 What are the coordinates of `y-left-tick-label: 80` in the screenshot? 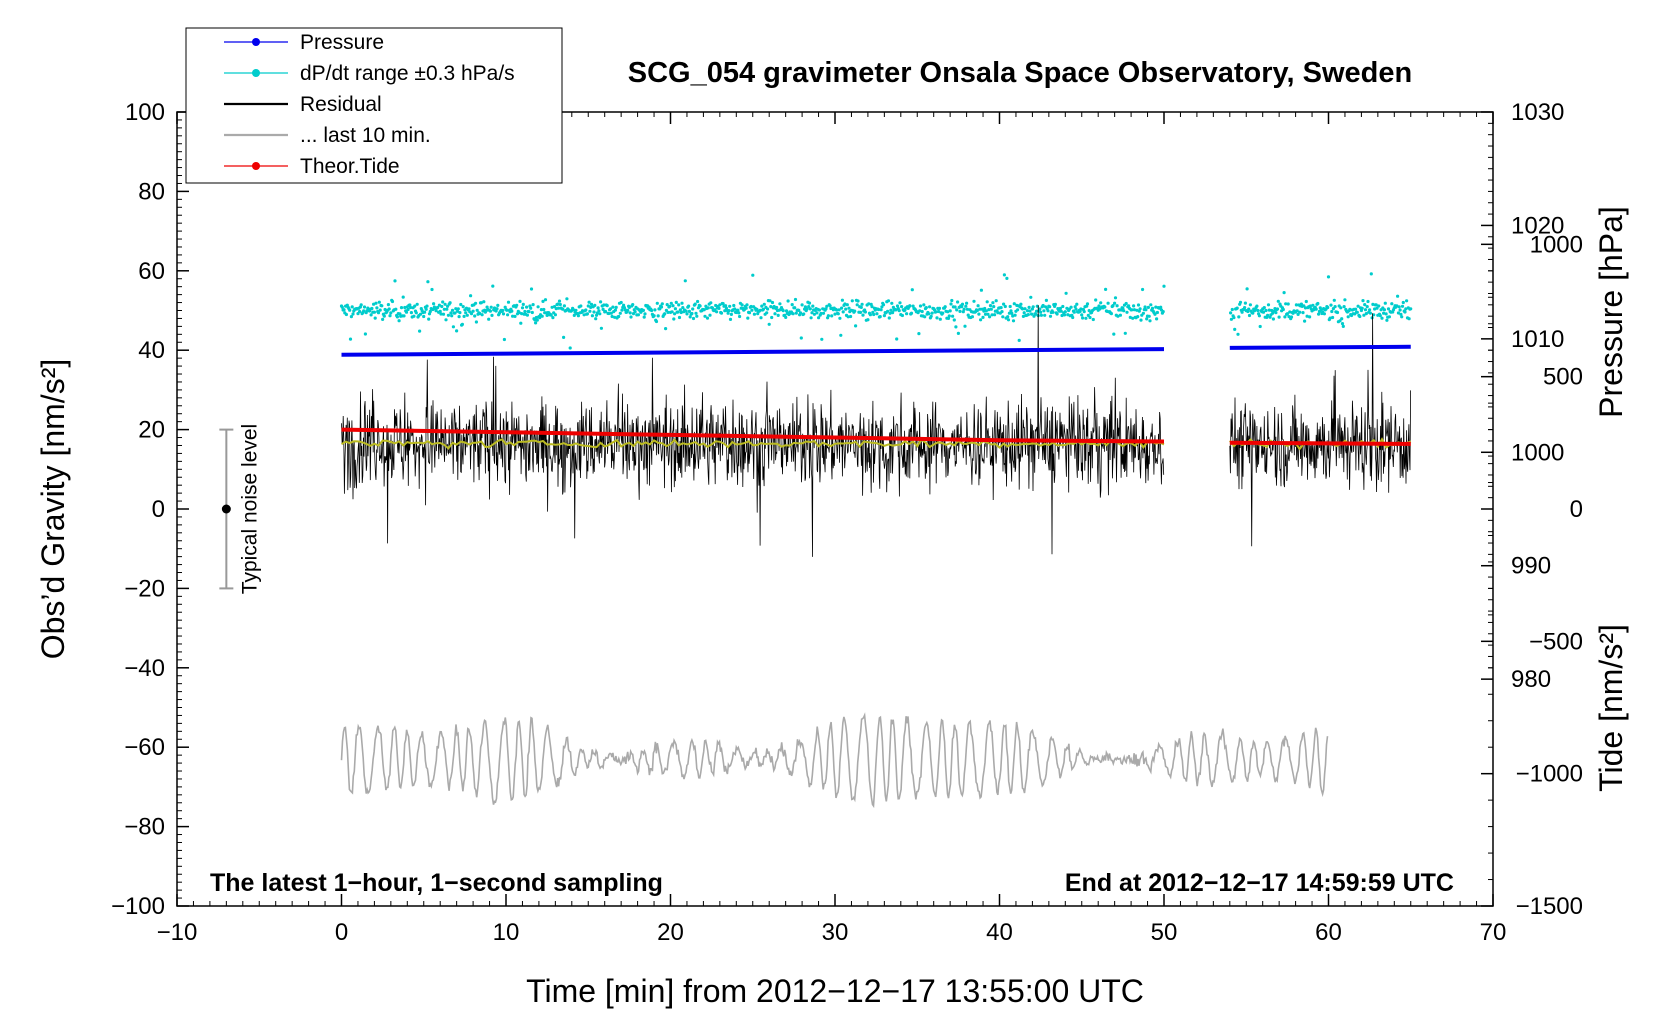 It's located at (151, 191).